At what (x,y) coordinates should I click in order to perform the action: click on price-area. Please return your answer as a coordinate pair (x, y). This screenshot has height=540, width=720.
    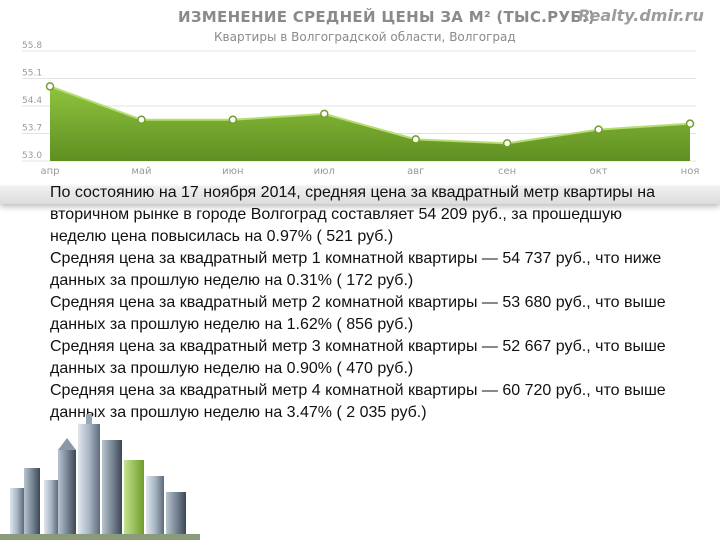
    Looking at the image, I should click on (370, 123).